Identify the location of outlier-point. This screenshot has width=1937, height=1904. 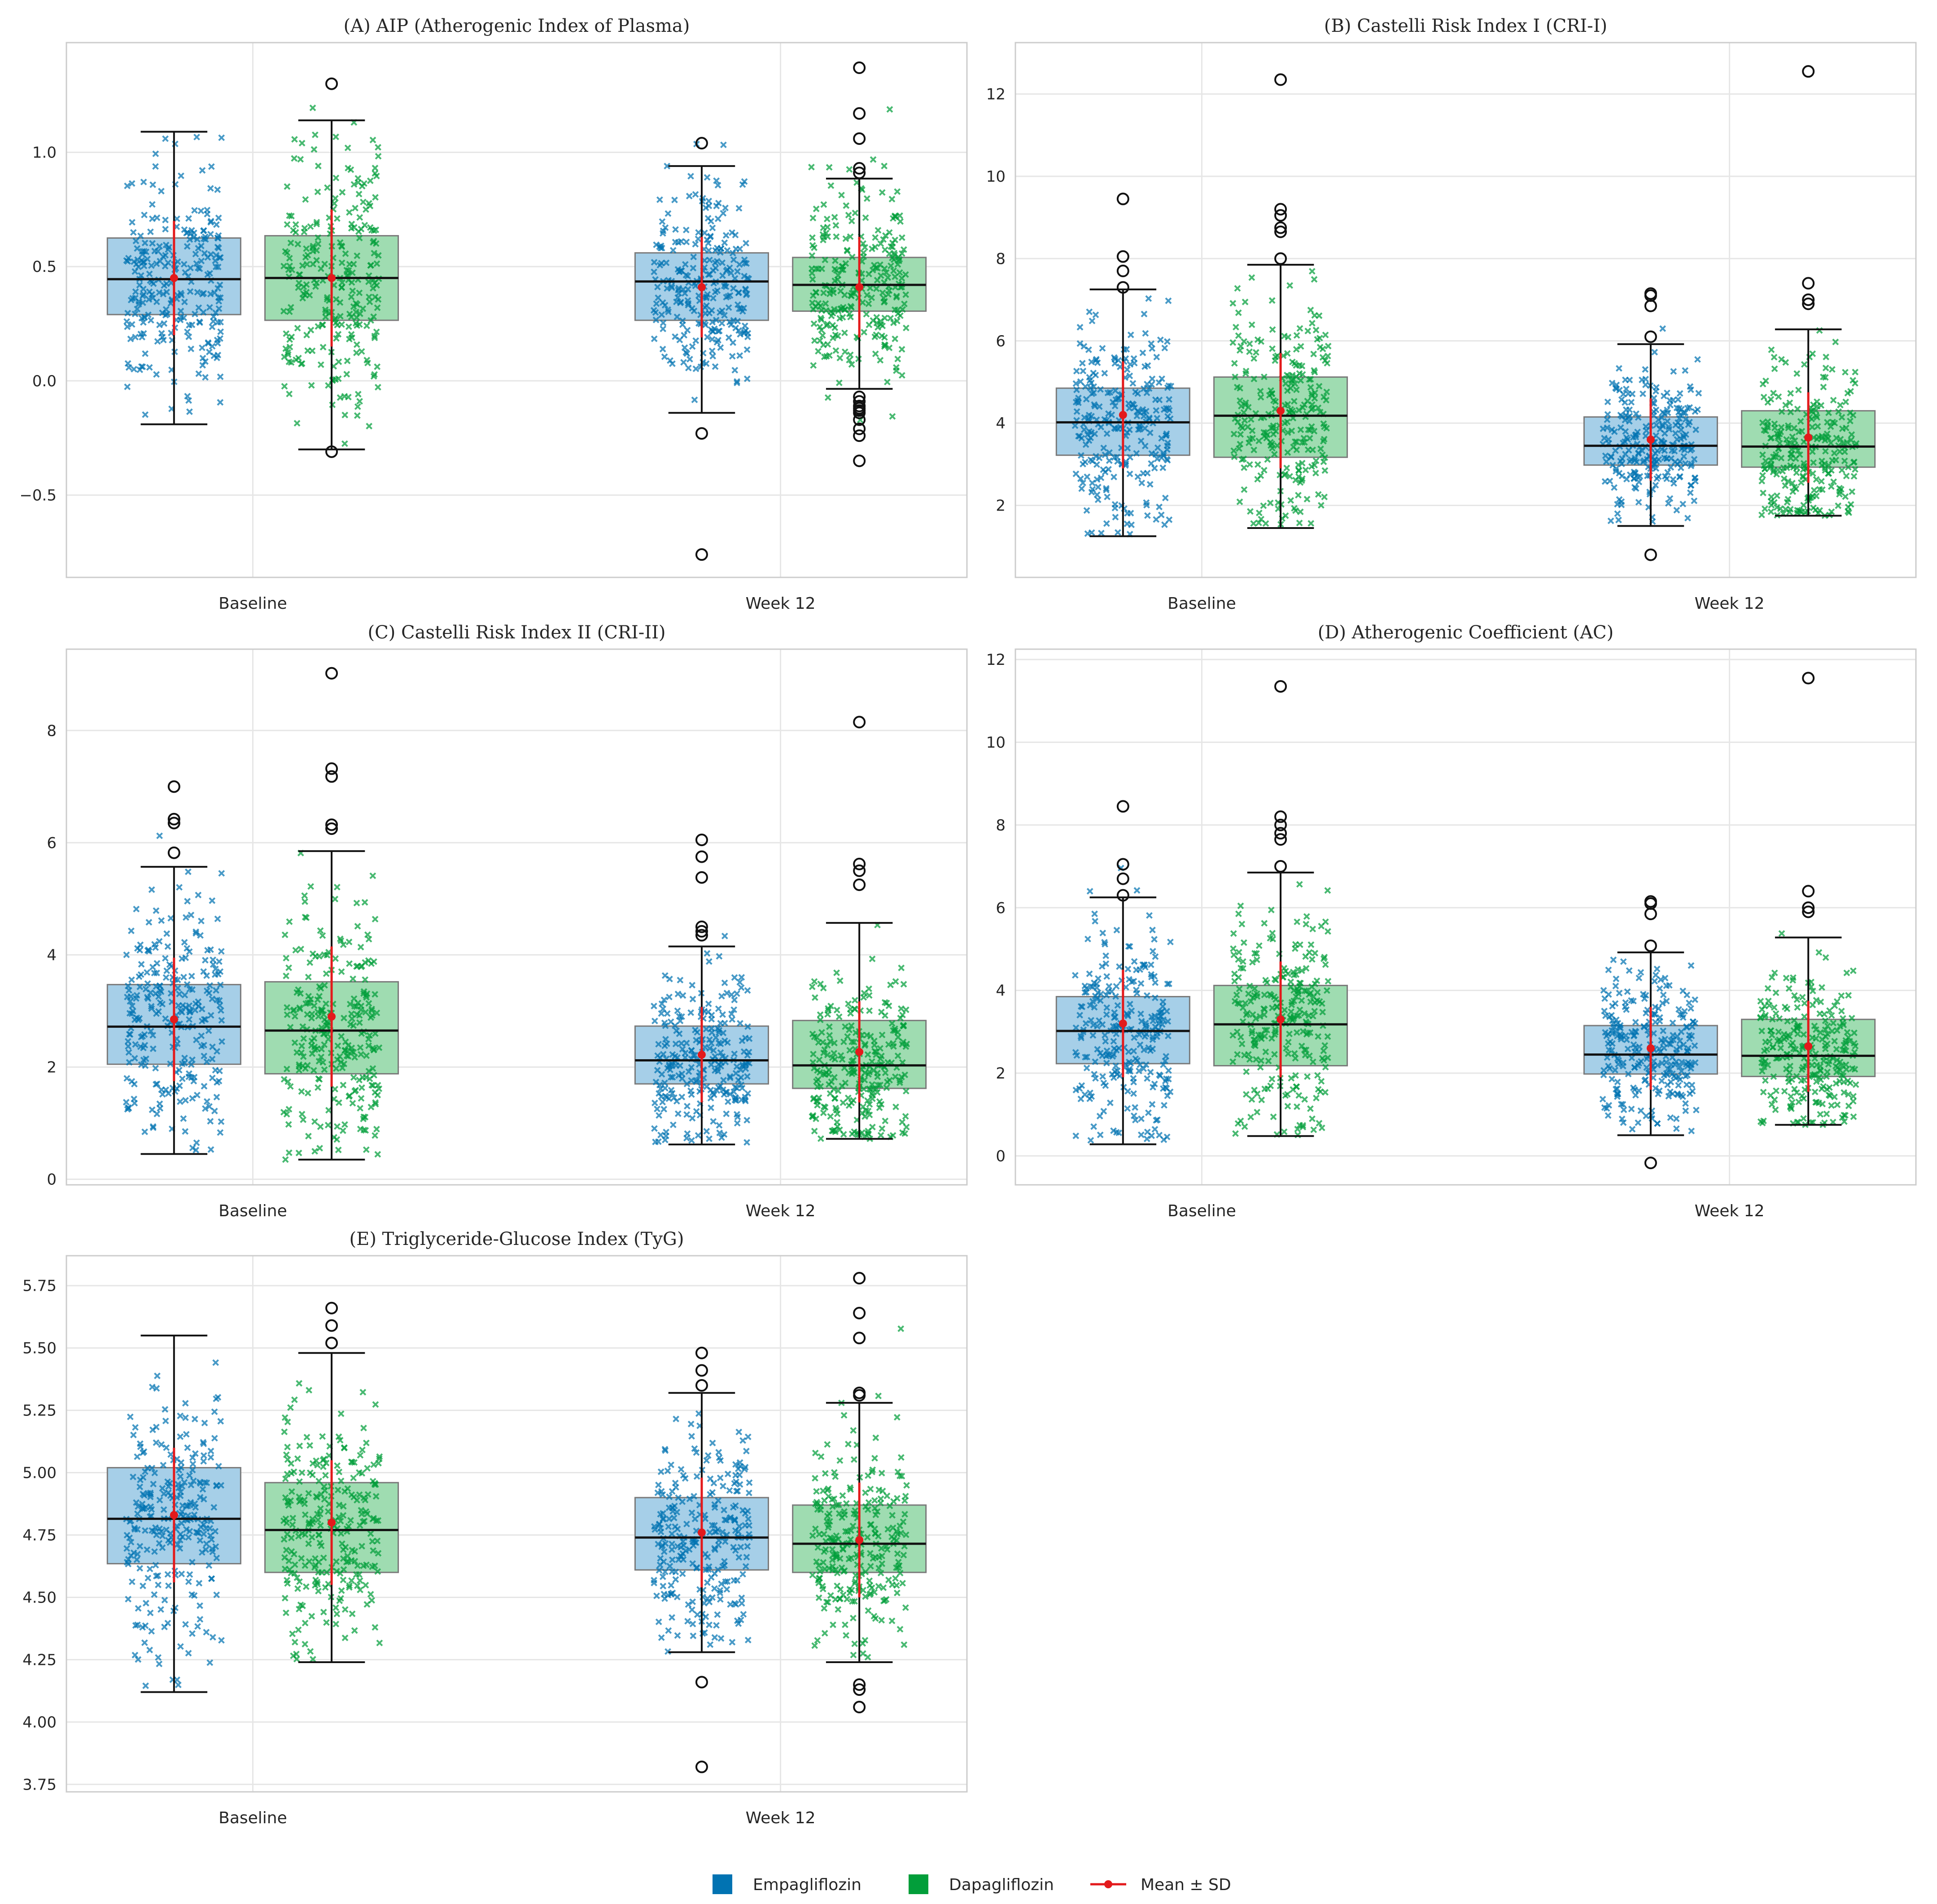
(702, 554).